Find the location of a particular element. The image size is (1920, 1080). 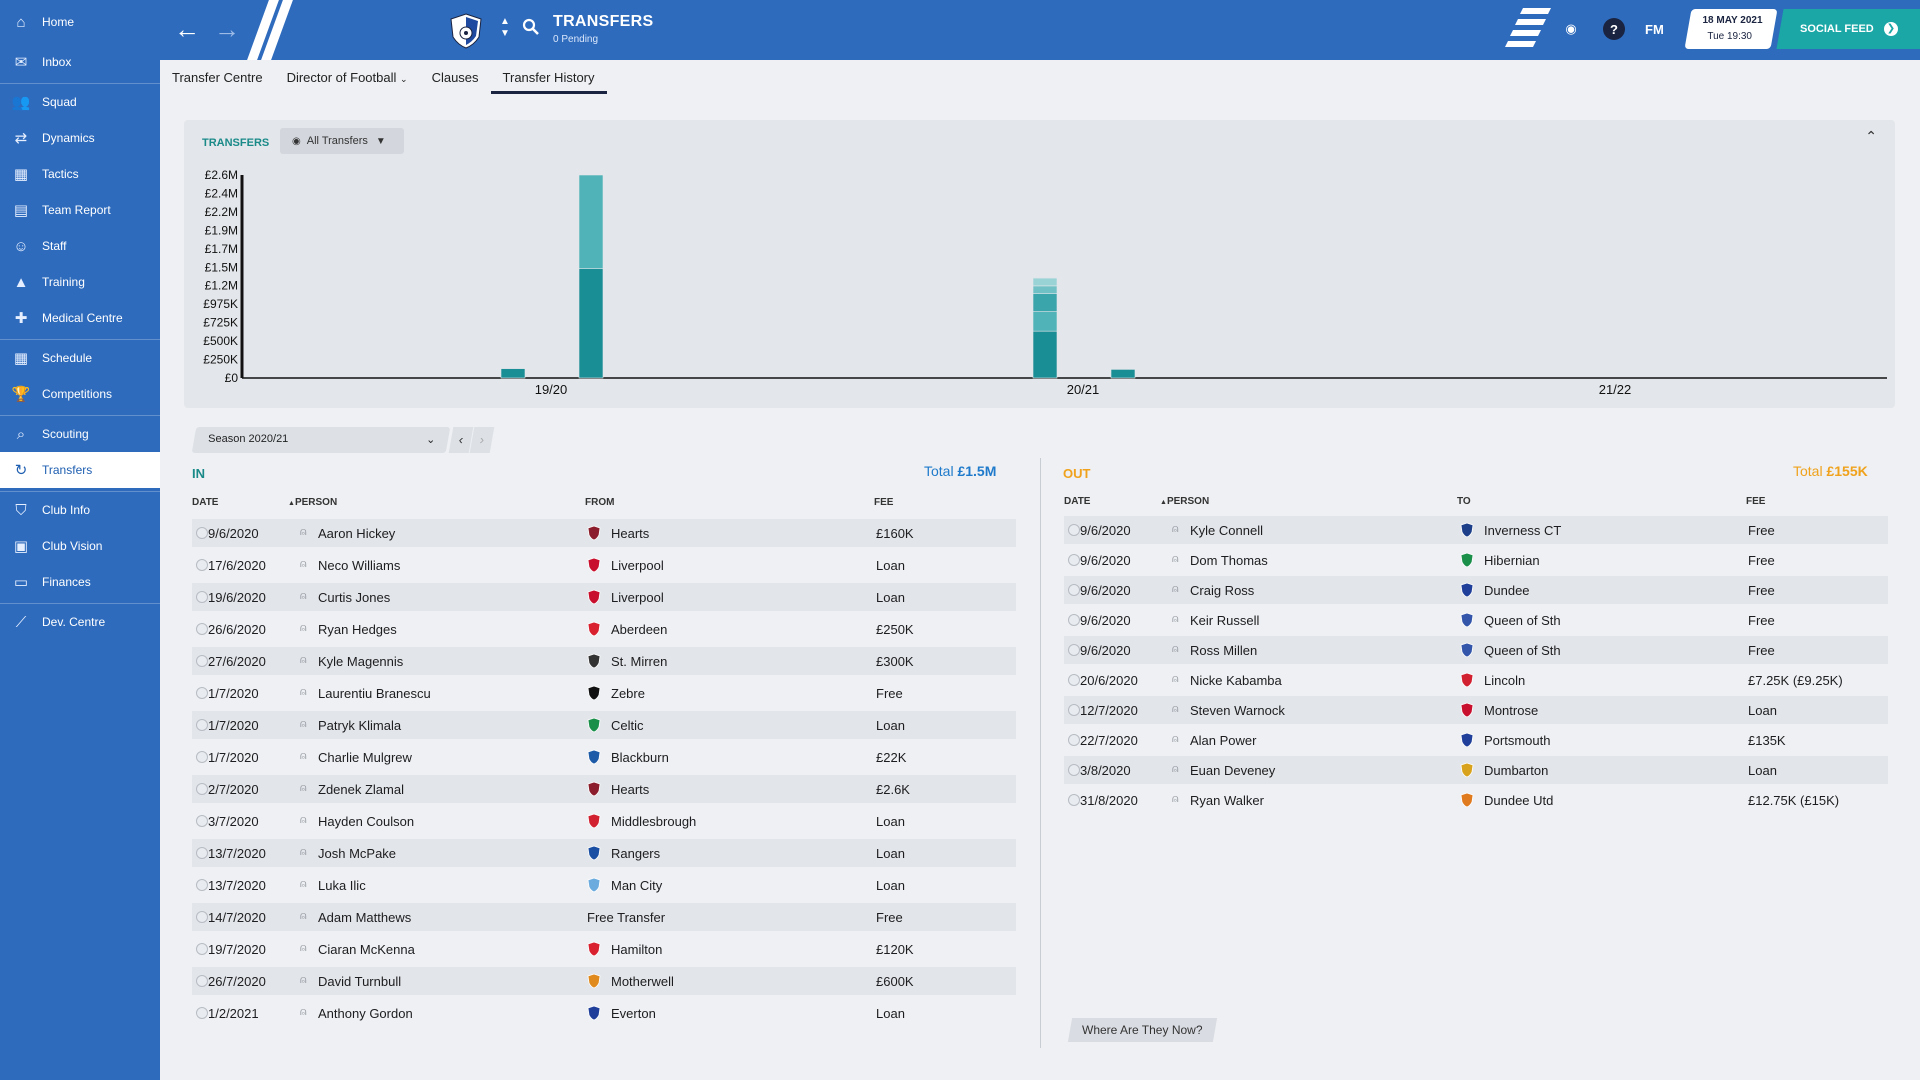

club-name: Dundee Utd is located at coordinates (1519, 800).